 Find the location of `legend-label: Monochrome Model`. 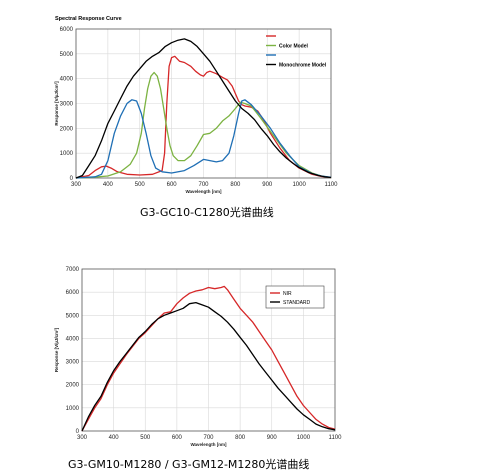

legend-label: Monochrome Model is located at coordinates (303, 66).